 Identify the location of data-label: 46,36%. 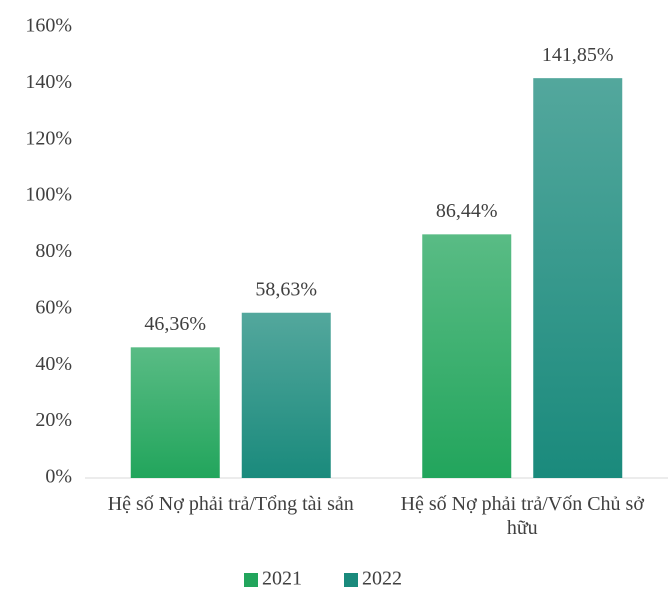
(175, 324).